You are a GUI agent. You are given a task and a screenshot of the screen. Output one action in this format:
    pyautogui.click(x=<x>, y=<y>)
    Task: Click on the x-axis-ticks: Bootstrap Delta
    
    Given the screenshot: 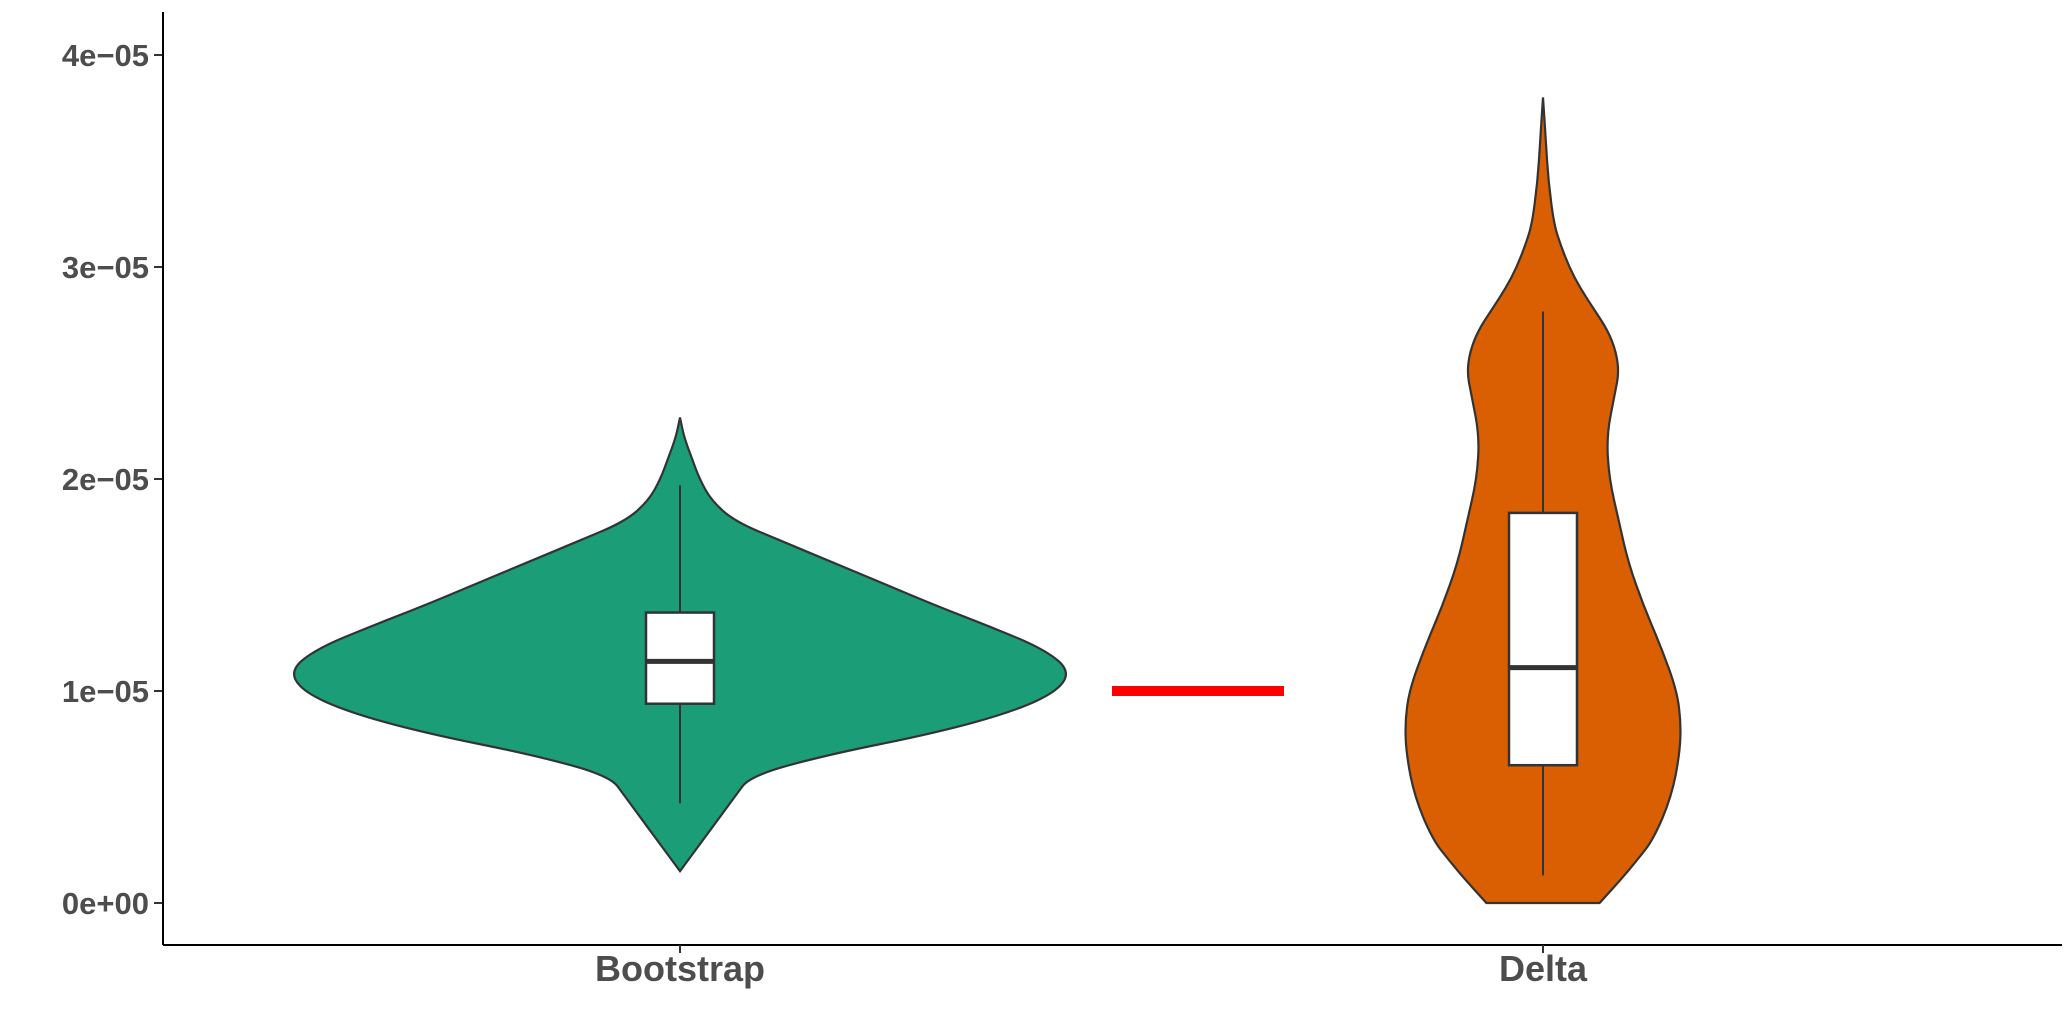 What is the action you would take?
    pyautogui.click(x=1091, y=967)
    